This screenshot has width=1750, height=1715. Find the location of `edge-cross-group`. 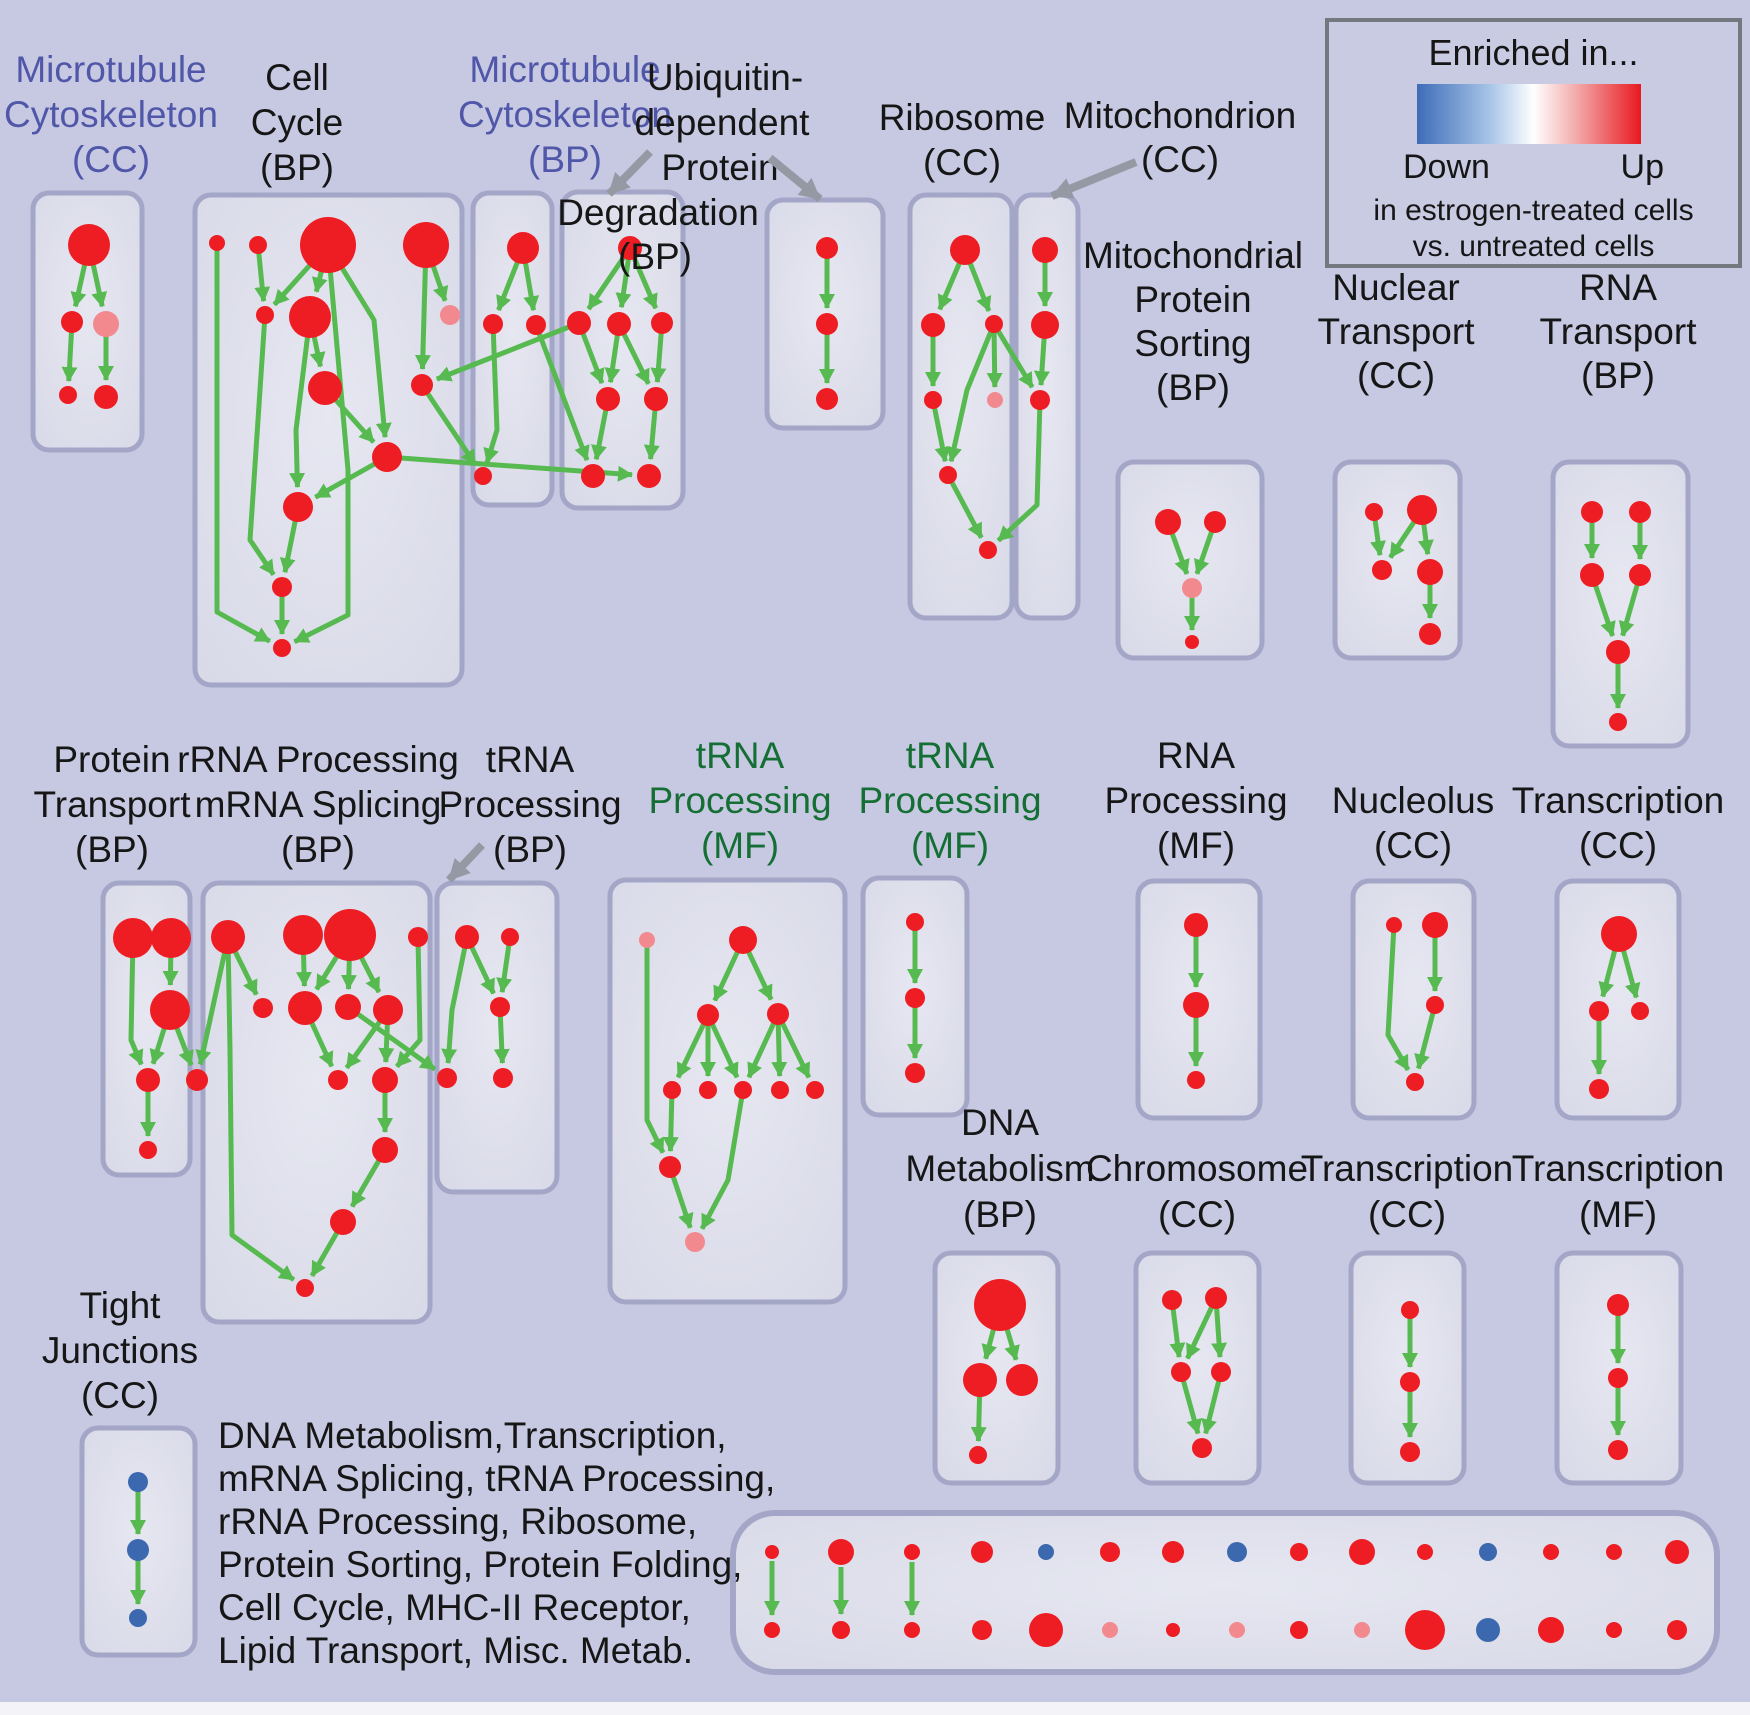

edge-cross-group is located at coordinates (391, 1038).